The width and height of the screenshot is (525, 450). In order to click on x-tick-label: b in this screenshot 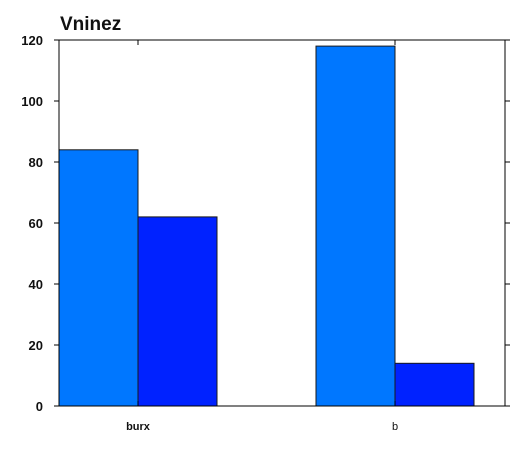, I will do `click(395, 427)`.